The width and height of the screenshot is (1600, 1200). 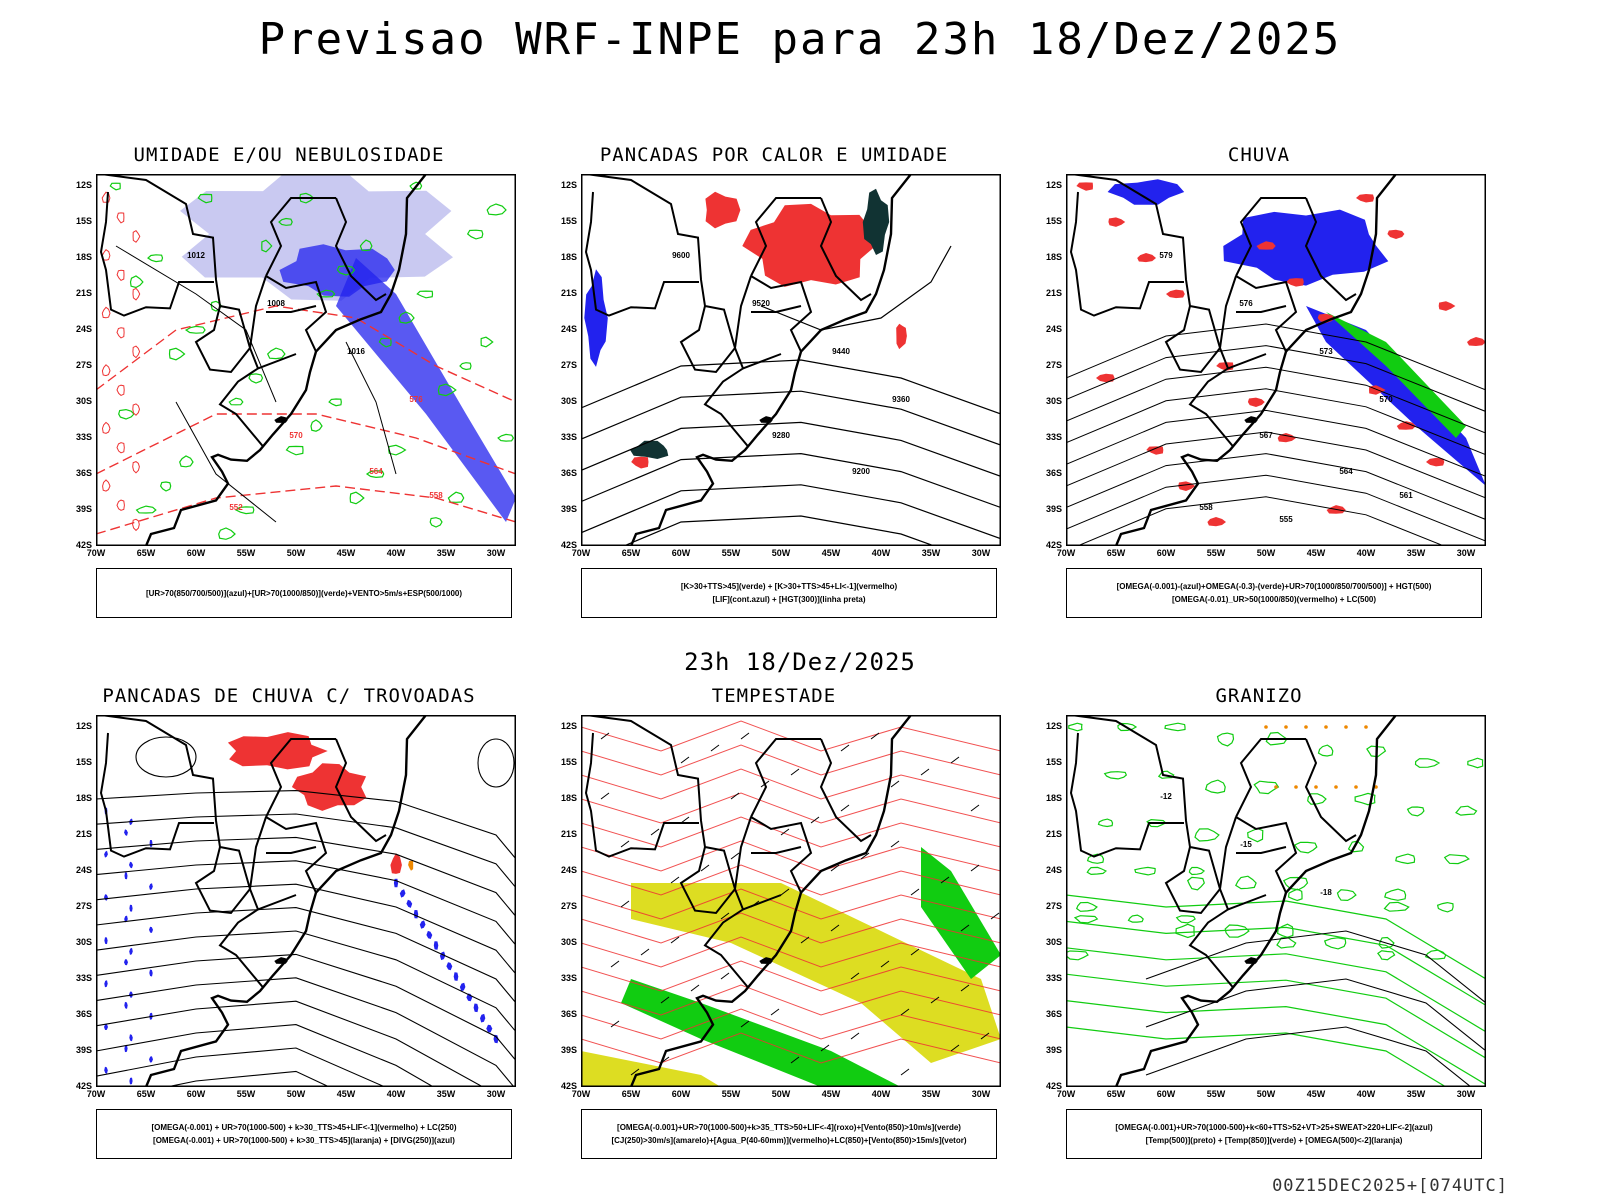 I want to click on thunderstorm-area, so click(x=329, y=787).